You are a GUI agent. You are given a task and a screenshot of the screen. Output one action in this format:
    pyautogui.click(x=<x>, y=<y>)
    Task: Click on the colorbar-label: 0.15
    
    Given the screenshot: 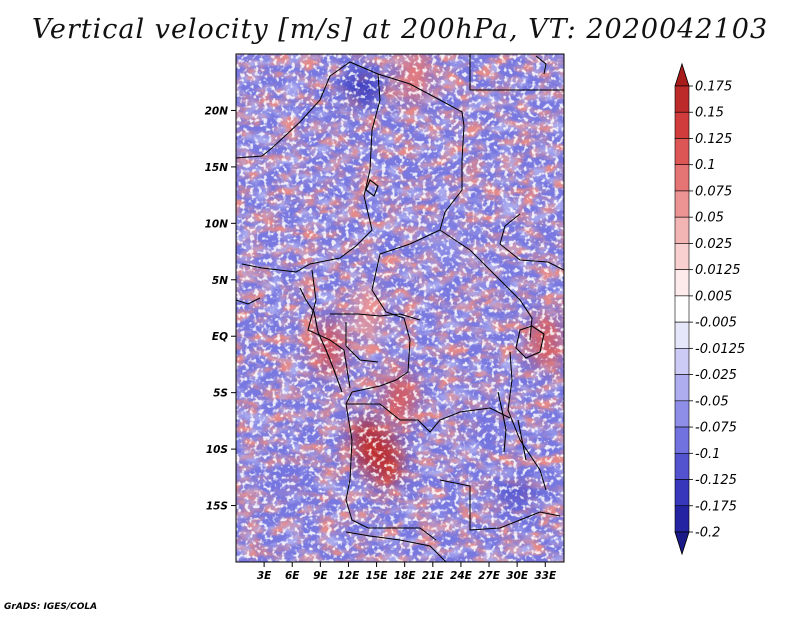 What is the action you would take?
    pyautogui.click(x=709, y=113)
    